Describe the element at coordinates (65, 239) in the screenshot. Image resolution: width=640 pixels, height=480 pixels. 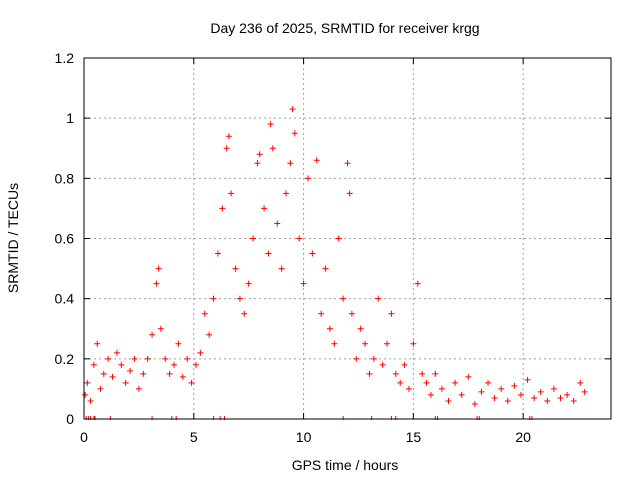
I see `y-tick-label: 0.6` at that location.